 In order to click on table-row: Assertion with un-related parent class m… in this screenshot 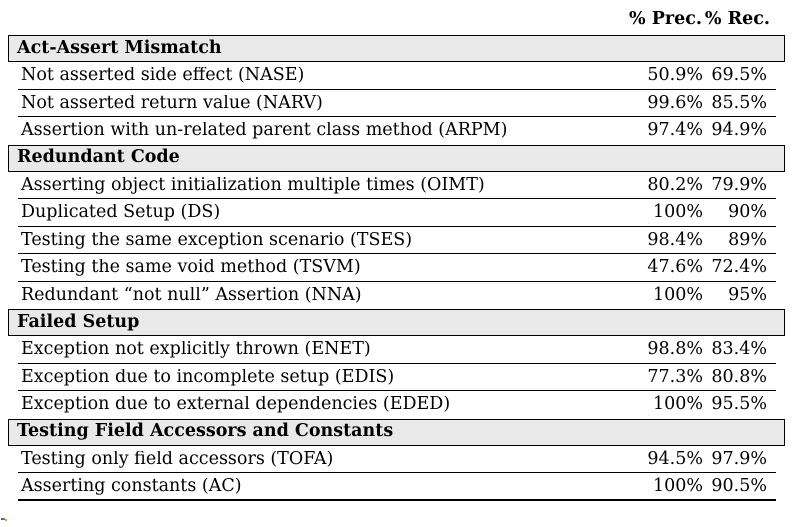, I will do `click(396, 131)`.